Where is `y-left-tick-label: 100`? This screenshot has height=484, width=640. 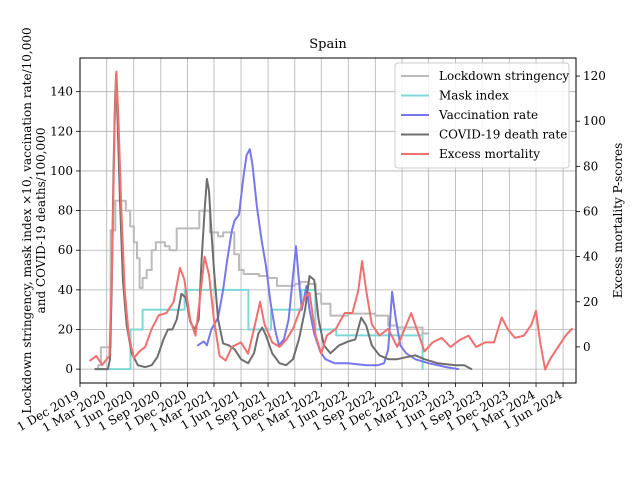 y-left-tick-label: 100 is located at coordinates (61, 171).